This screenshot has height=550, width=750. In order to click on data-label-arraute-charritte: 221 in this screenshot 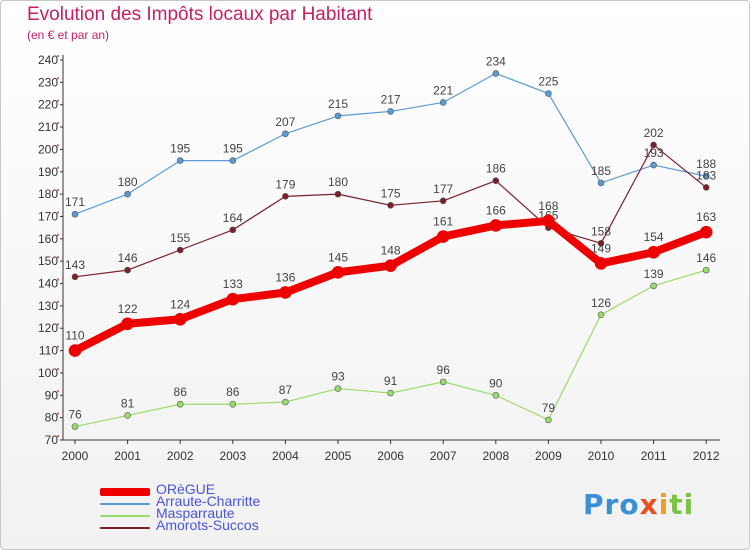, I will do `click(443, 90)`.